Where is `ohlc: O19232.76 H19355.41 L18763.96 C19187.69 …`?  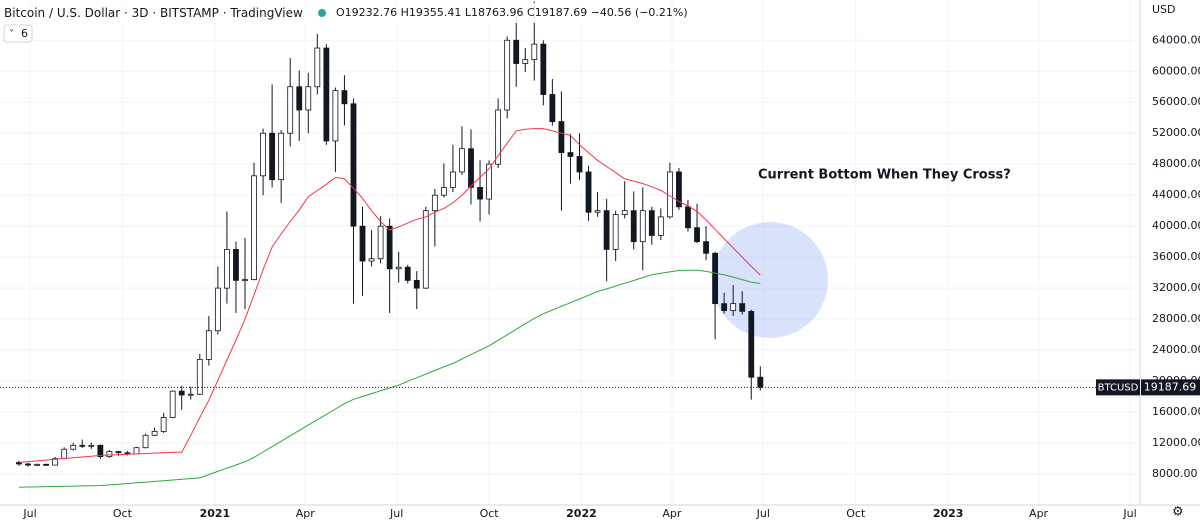
ohlc: O19232.76 H19355.41 L18763.96 C19187.69 … is located at coordinates (512, 12).